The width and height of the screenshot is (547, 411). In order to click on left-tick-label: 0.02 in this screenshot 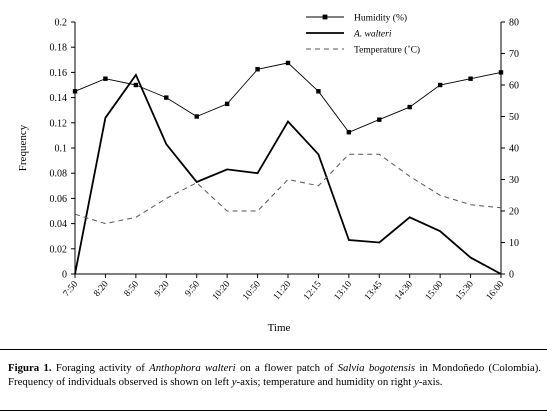, I will do `click(59, 249)`.